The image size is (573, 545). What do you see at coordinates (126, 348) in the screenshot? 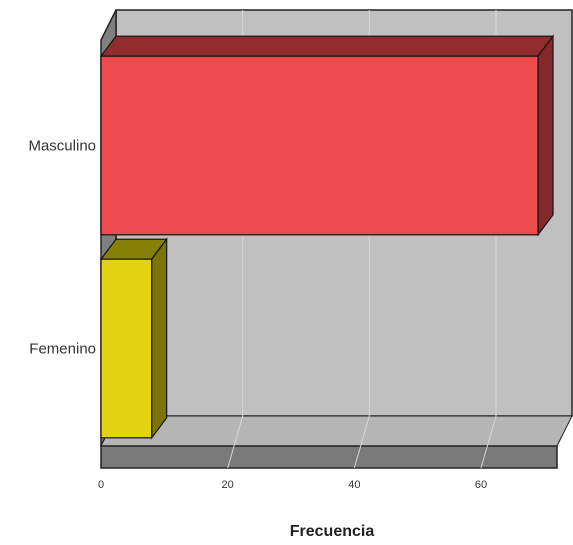
I see `bar-front` at bounding box center [126, 348].